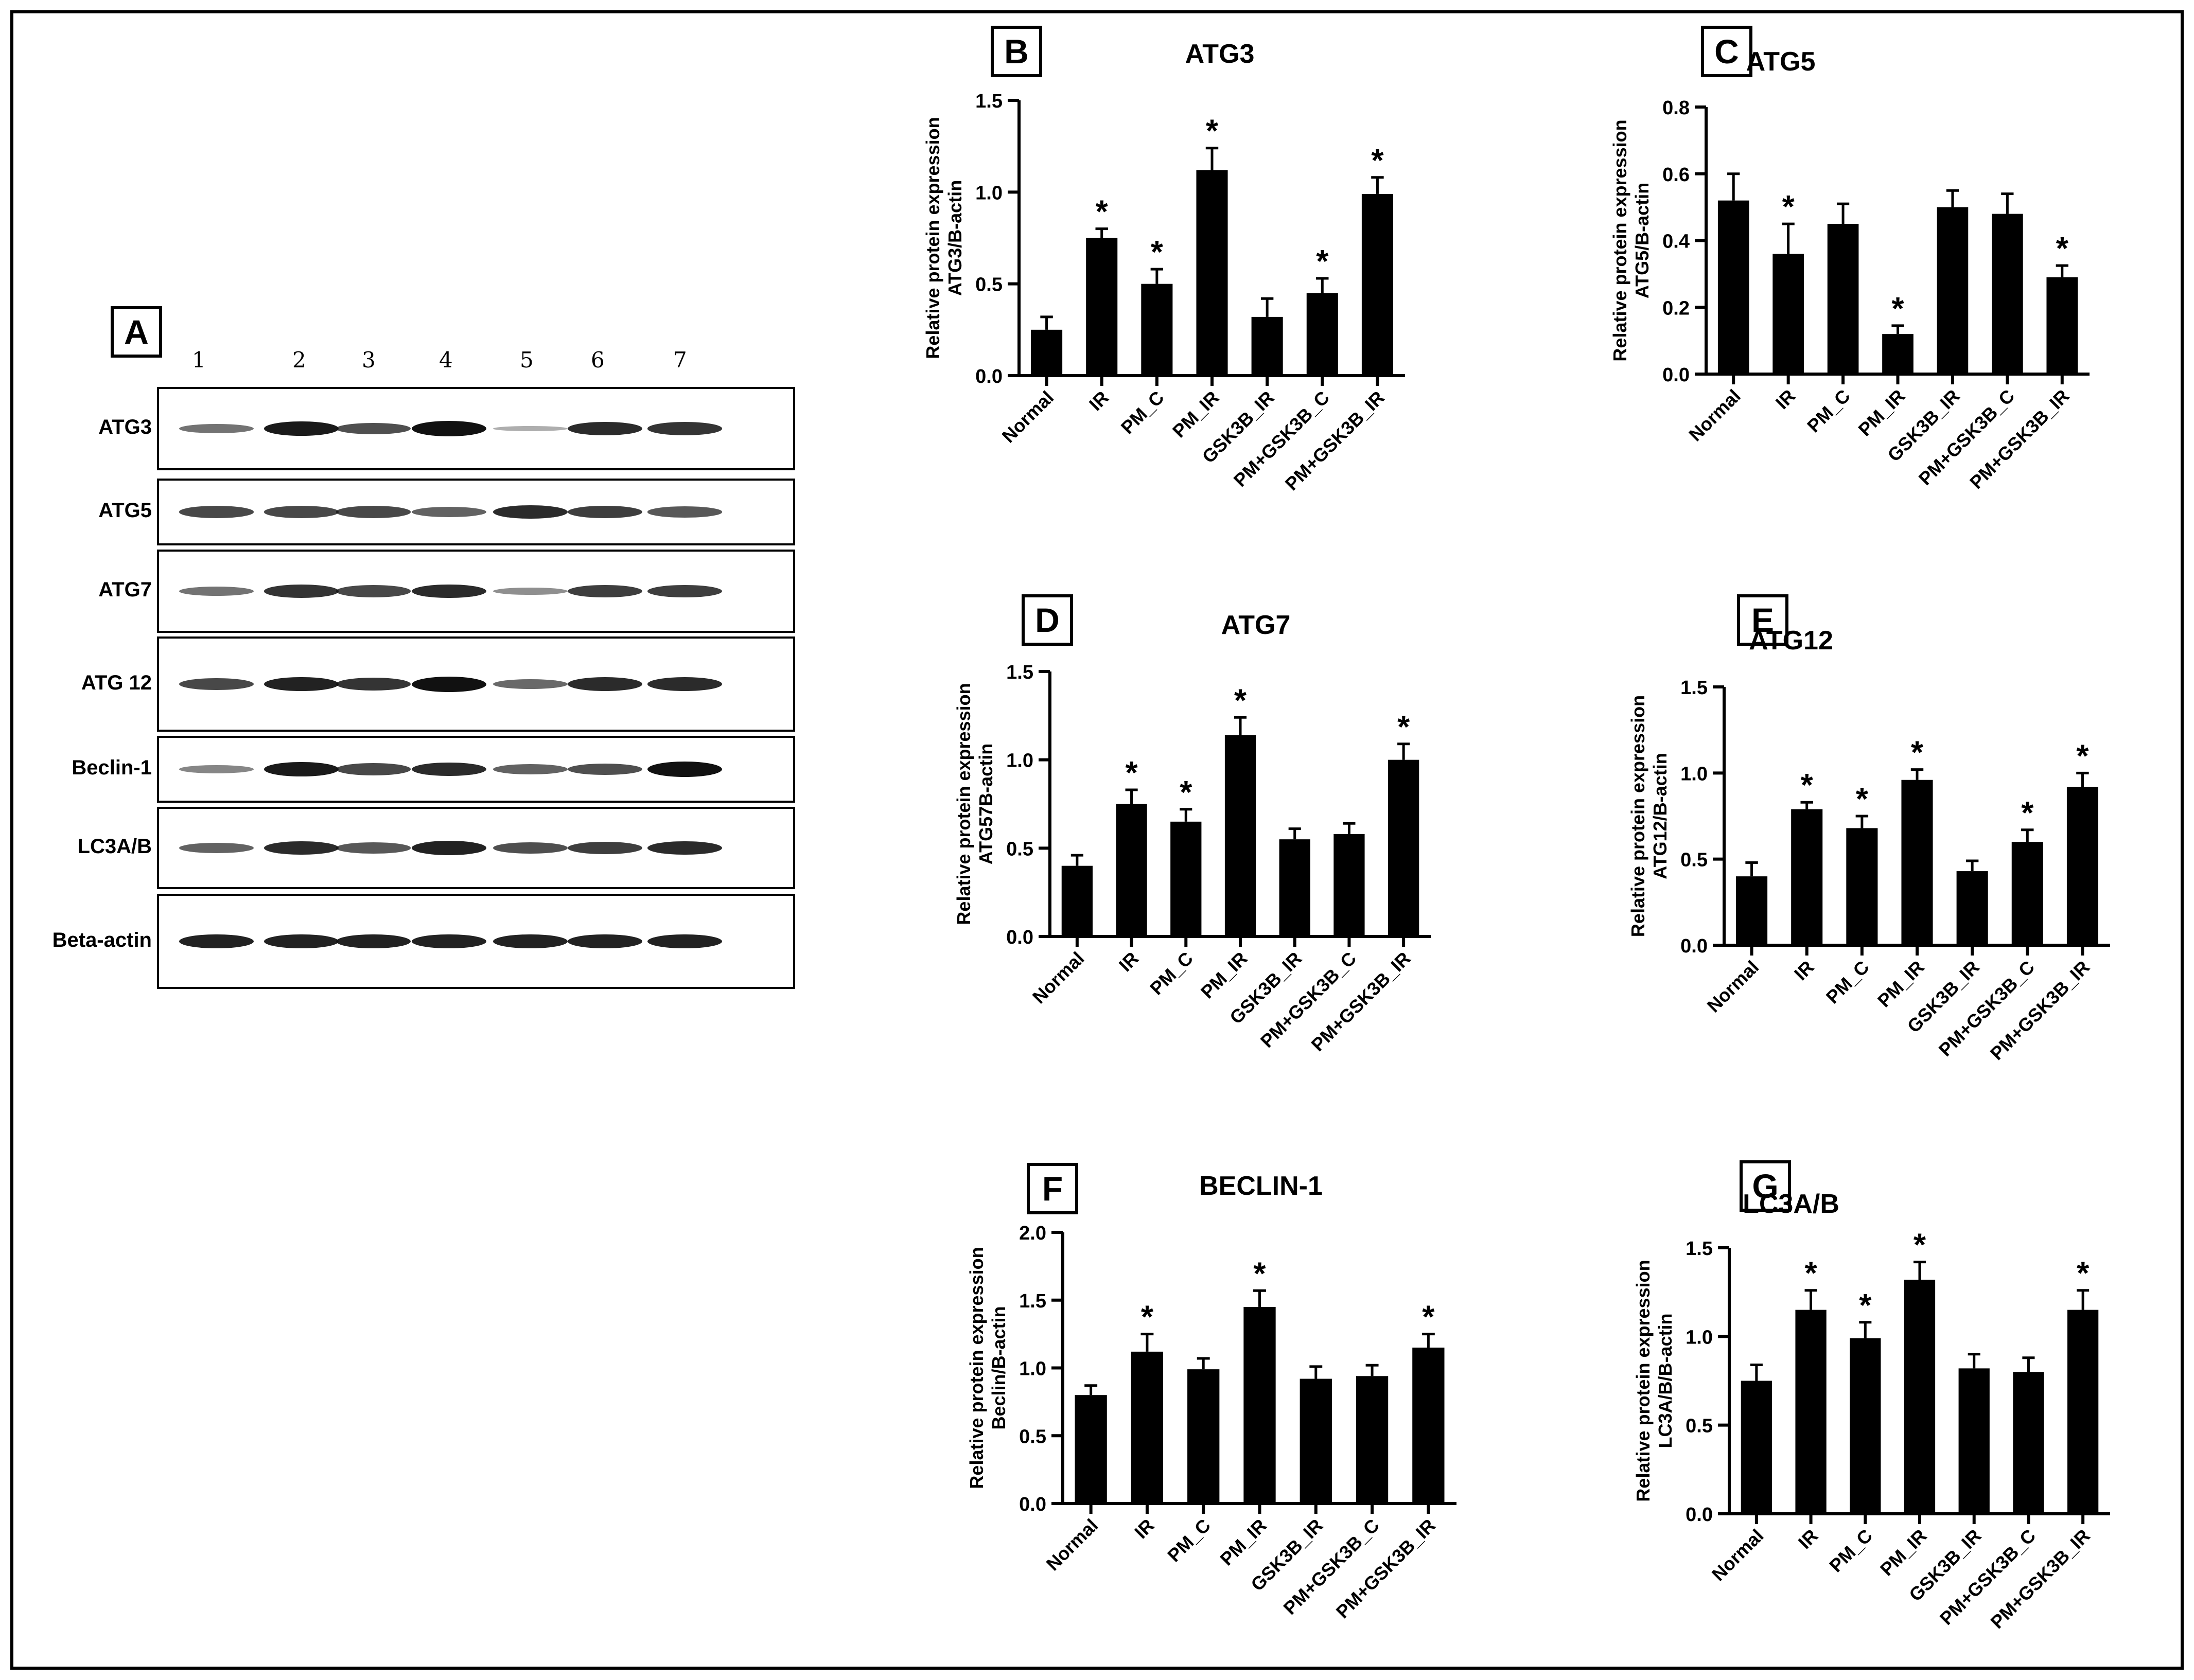  I want to click on lane-number: 2, so click(299, 360).